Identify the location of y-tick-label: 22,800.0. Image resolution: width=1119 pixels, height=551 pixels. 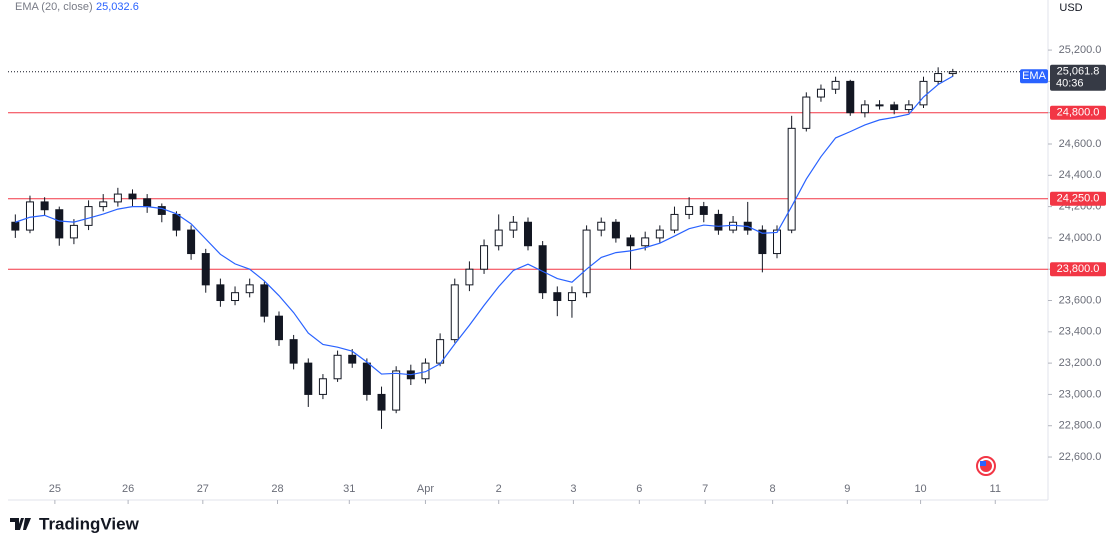
(1080, 426).